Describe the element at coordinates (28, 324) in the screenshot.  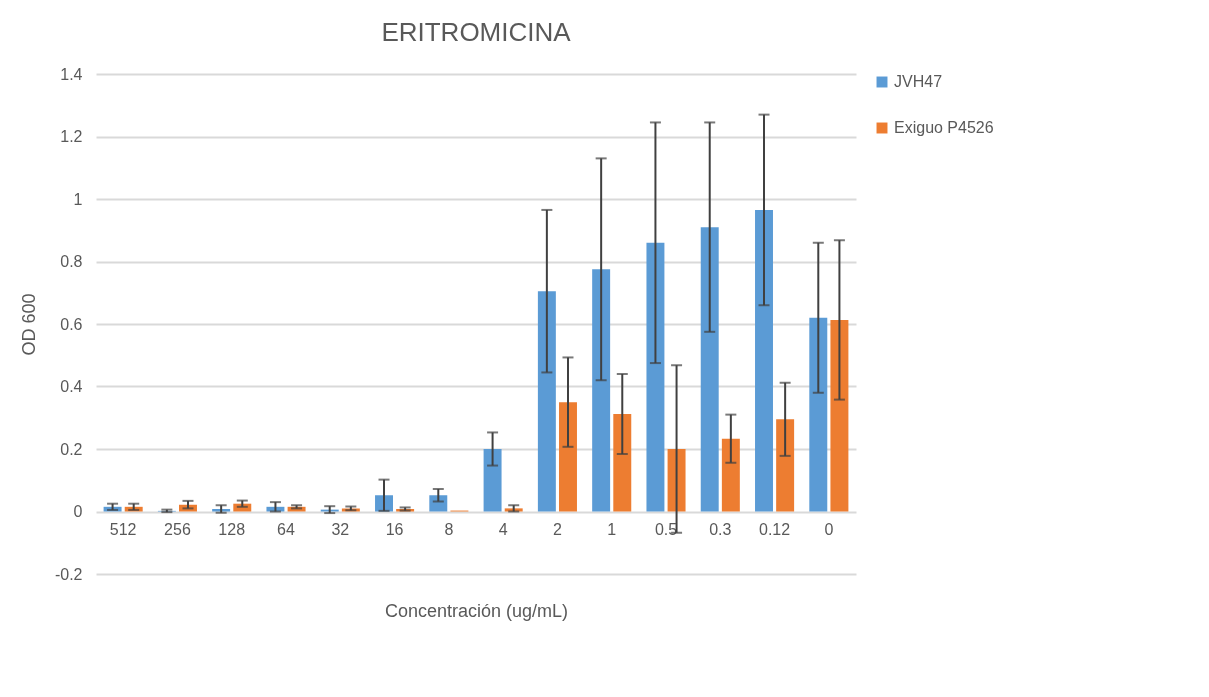
I see `y-axis-title: OD 600` at that location.